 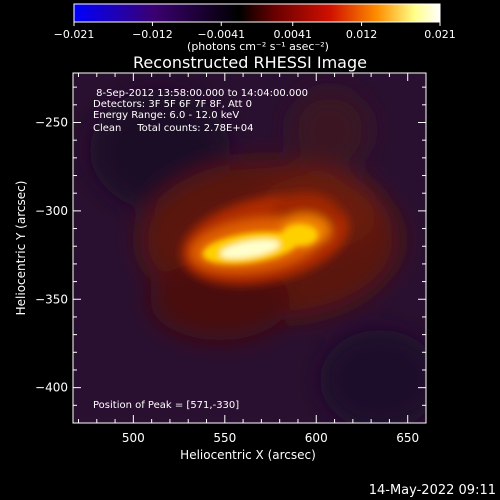 What do you see at coordinates (432, 490) in the screenshot?
I see `timestamp: 14-May-2022 09:11` at bounding box center [432, 490].